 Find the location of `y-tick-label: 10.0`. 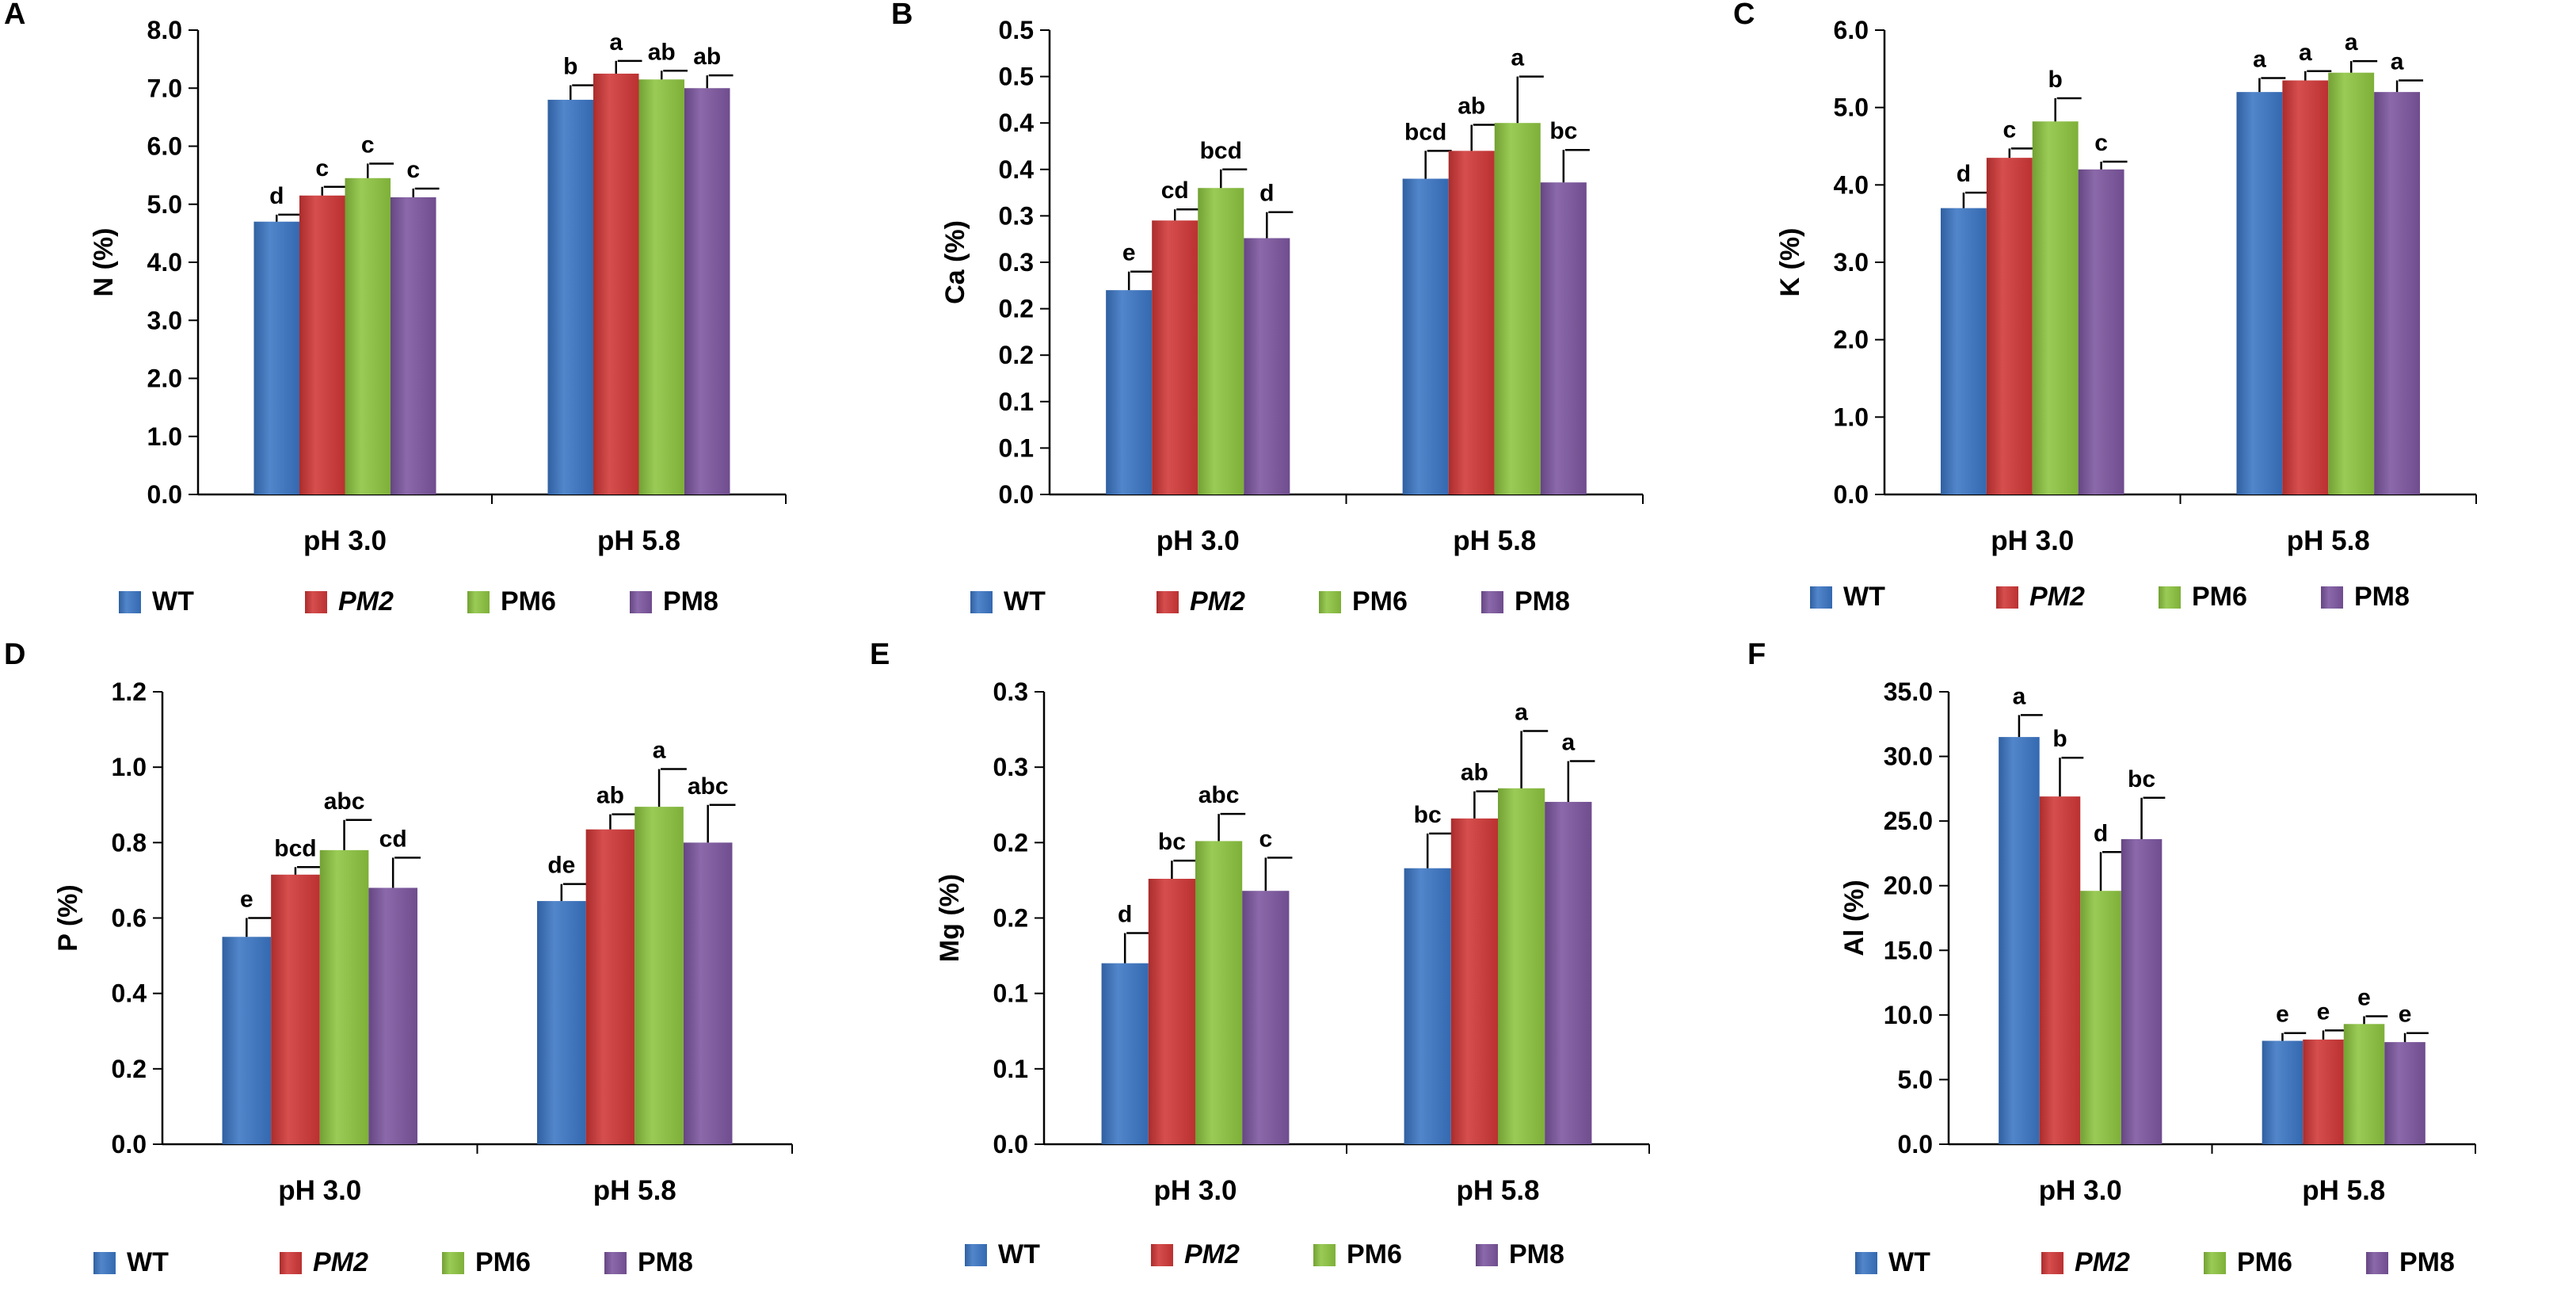

y-tick-label: 10.0 is located at coordinates (1908, 1015).